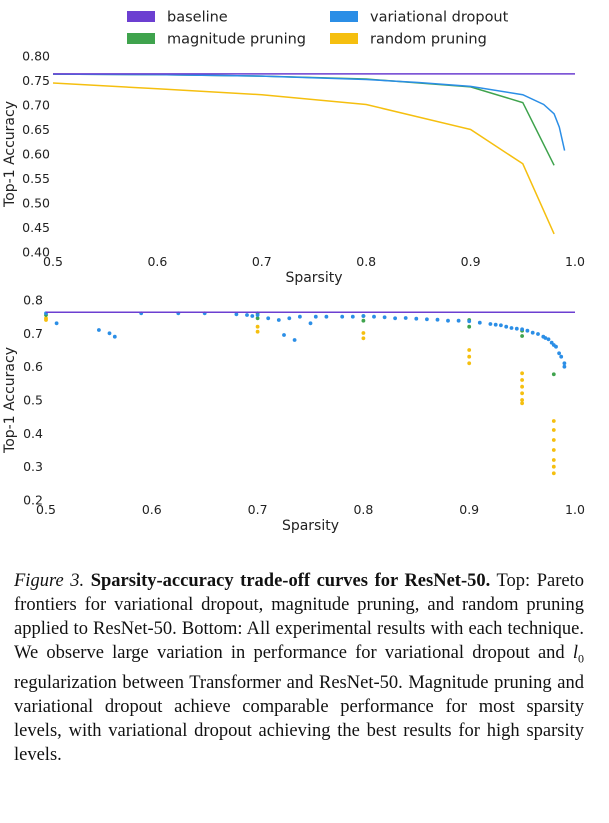 This screenshot has height=823, width=609. I want to click on legend-item-baseline: baseline, so click(177, 18).